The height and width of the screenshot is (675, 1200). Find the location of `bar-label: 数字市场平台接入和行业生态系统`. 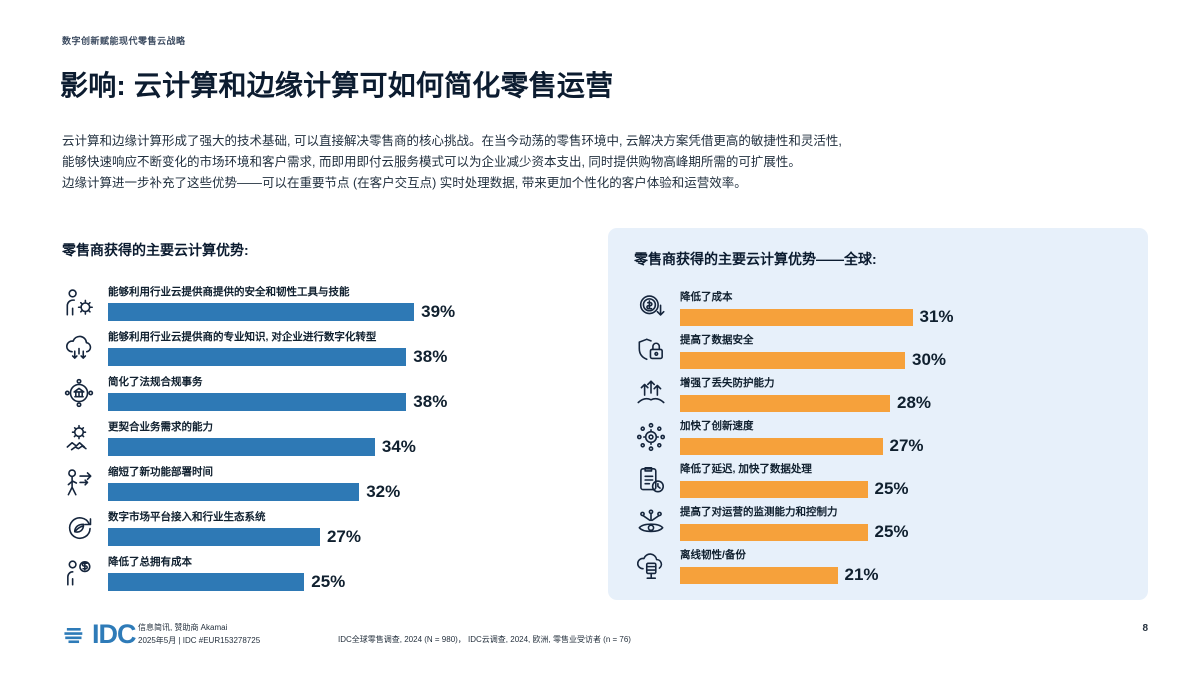

bar-label: 数字市场平台接入和行业生态系统 is located at coordinates (187, 517).